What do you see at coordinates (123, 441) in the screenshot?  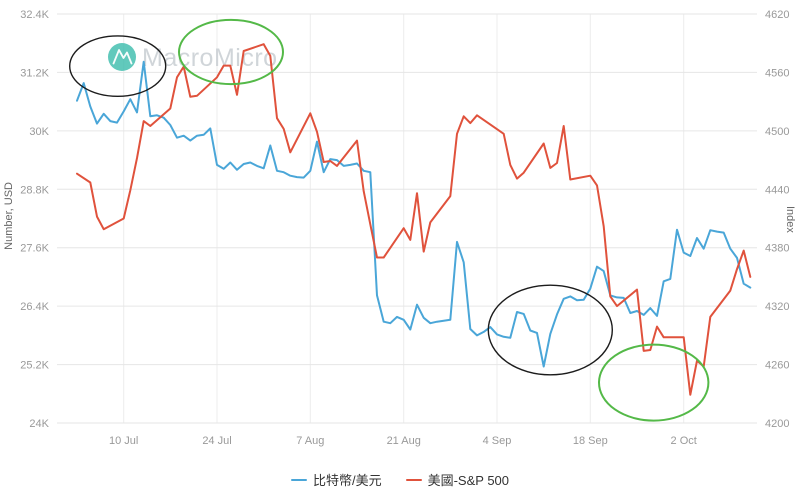 I see `x-axis-tick-label: 10 Jul` at bounding box center [123, 441].